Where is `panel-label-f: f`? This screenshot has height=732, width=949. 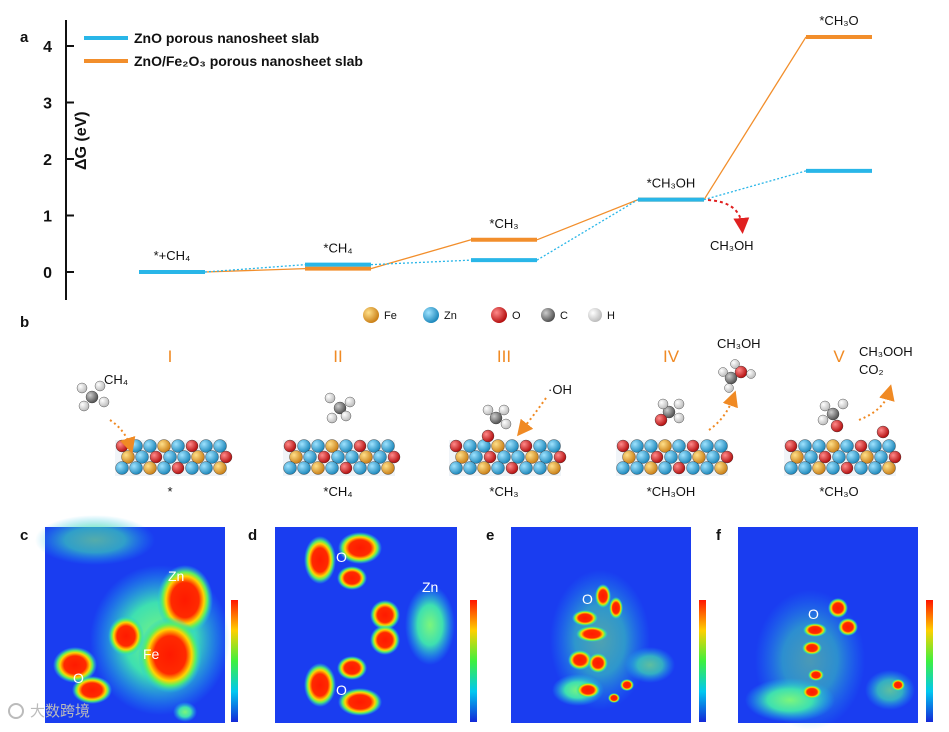 panel-label-f: f is located at coordinates (719, 535).